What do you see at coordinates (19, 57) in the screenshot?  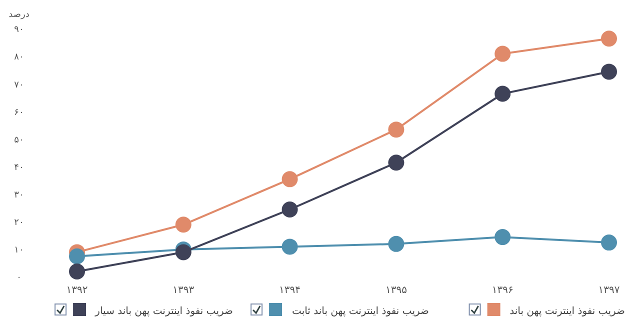 I see `y-tick-label: ۸۰` at bounding box center [19, 57].